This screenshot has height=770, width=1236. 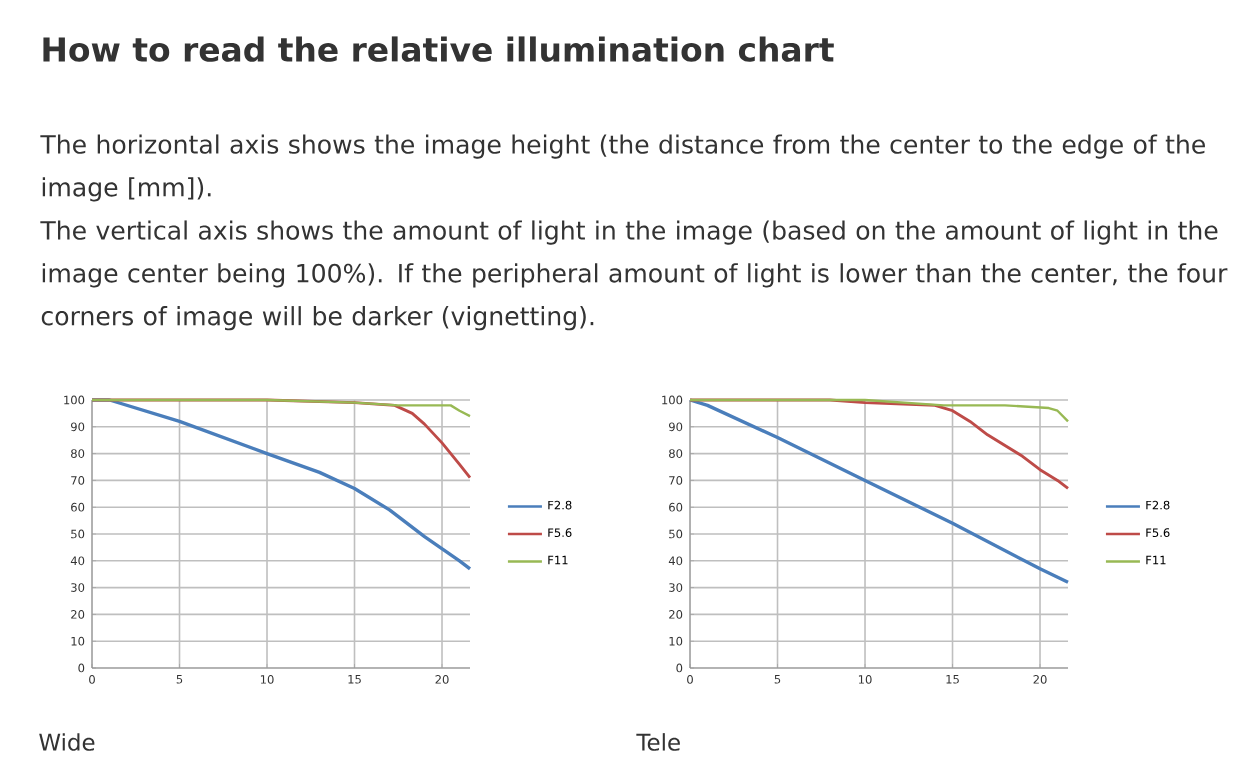 What do you see at coordinates (634, 275) in the screenshot?
I see `text: The vertical axis shows the amount of light in the image (based on the amount of light in the image center being 100%). If the peripheral amount of light is lower than the center, the four corners of image will be darker (vignetting).` at bounding box center [634, 275].